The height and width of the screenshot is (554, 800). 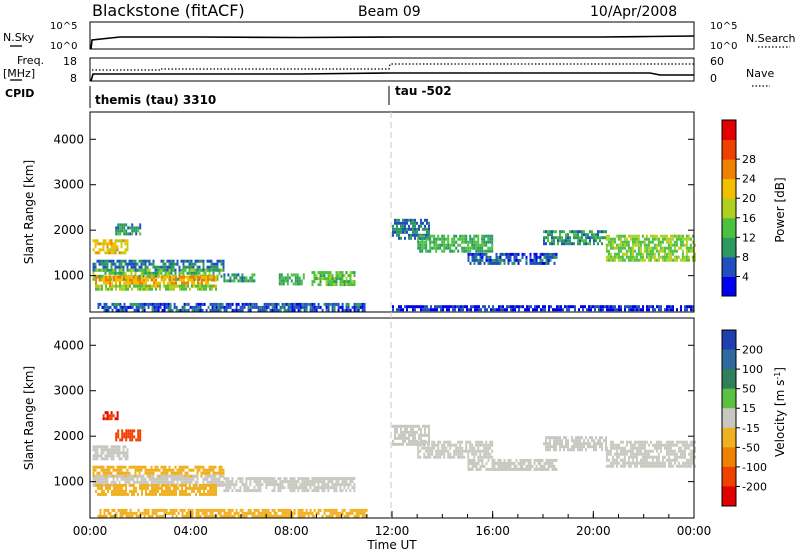 I want to click on velocity-colorbar-swatch, so click(x=729, y=418).